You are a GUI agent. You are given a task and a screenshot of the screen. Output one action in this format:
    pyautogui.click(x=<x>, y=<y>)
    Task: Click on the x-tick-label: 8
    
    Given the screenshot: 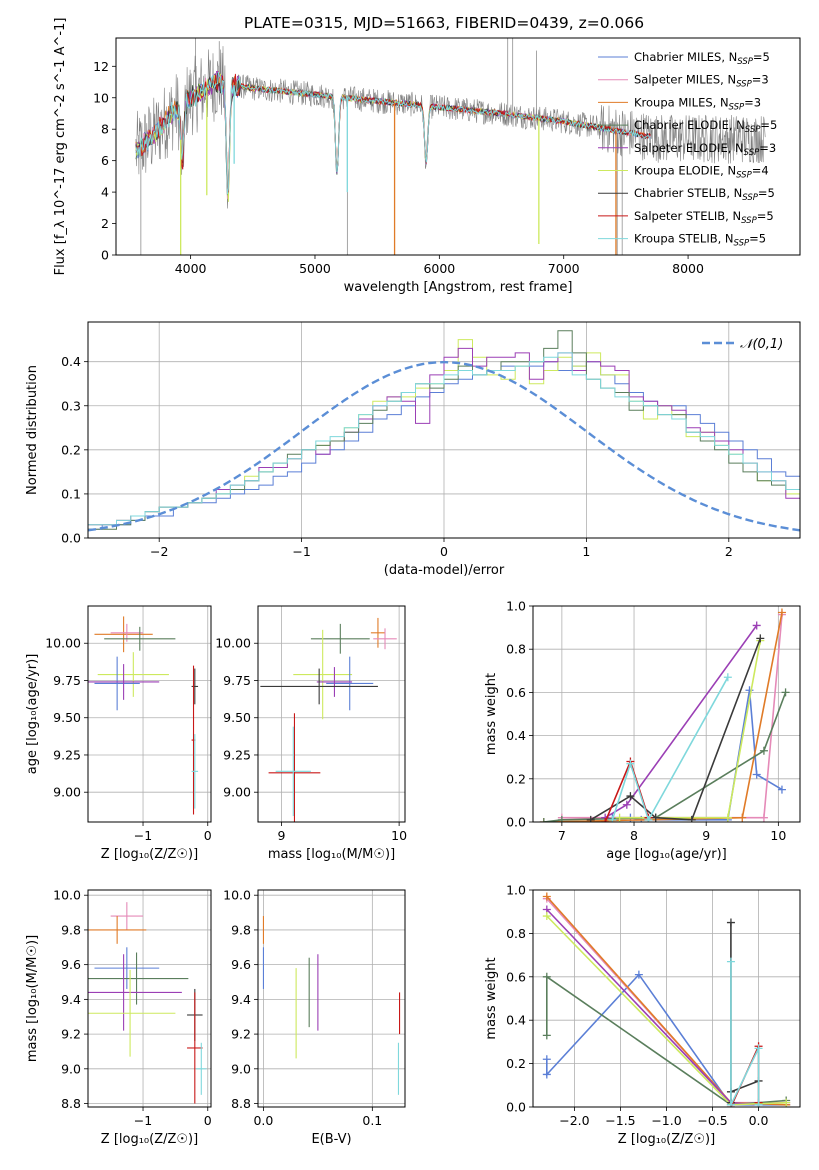 What is the action you would take?
    pyautogui.click(x=634, y=835)
    